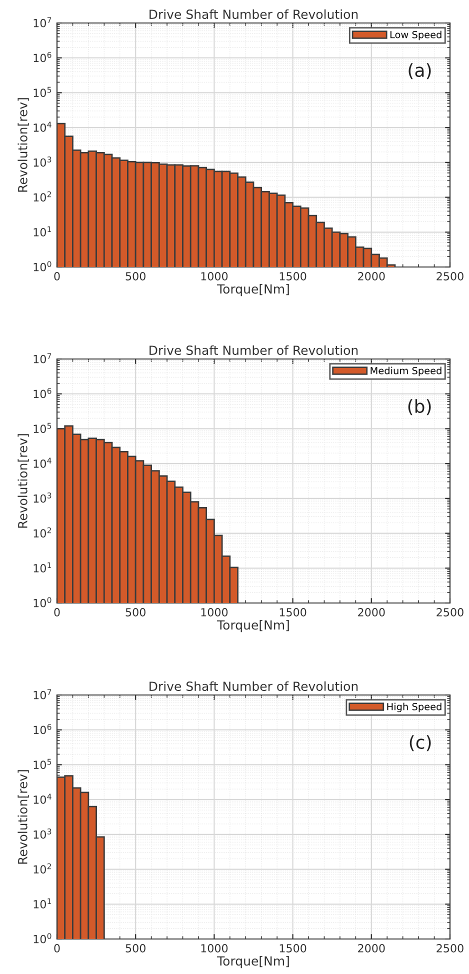 The width and height of the screenshot is (469, 974). Describe the element at coordinates (416, 35) in the screenshot. I see `legend-label: Low Speed` at that location.